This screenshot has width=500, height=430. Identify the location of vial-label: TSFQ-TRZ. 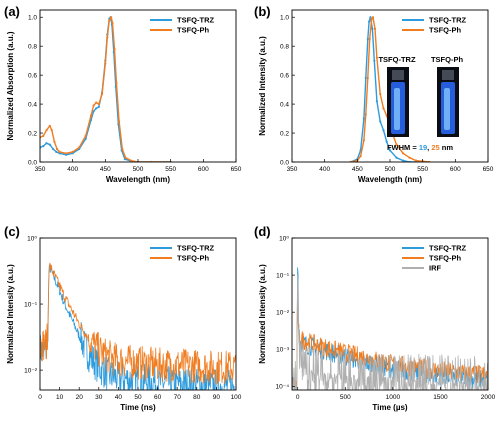
(396, 59).